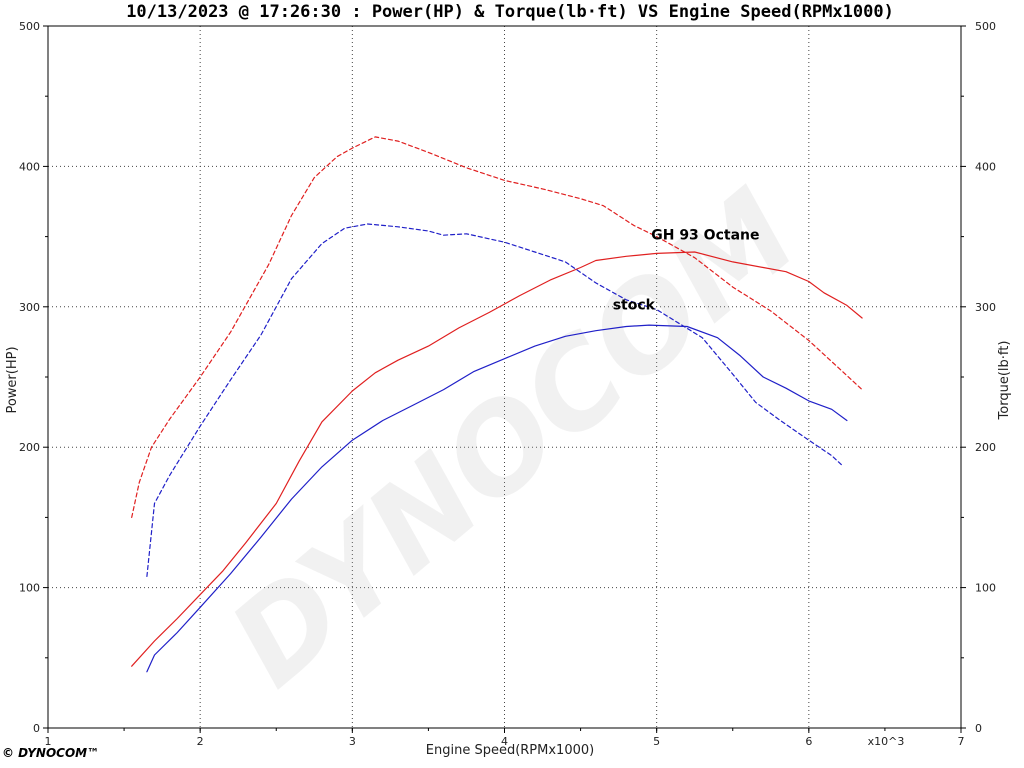 Image resolution: width=1024 pixels, height=768 pixels. I want to click on series-annotation: stock, so click(634, 306).